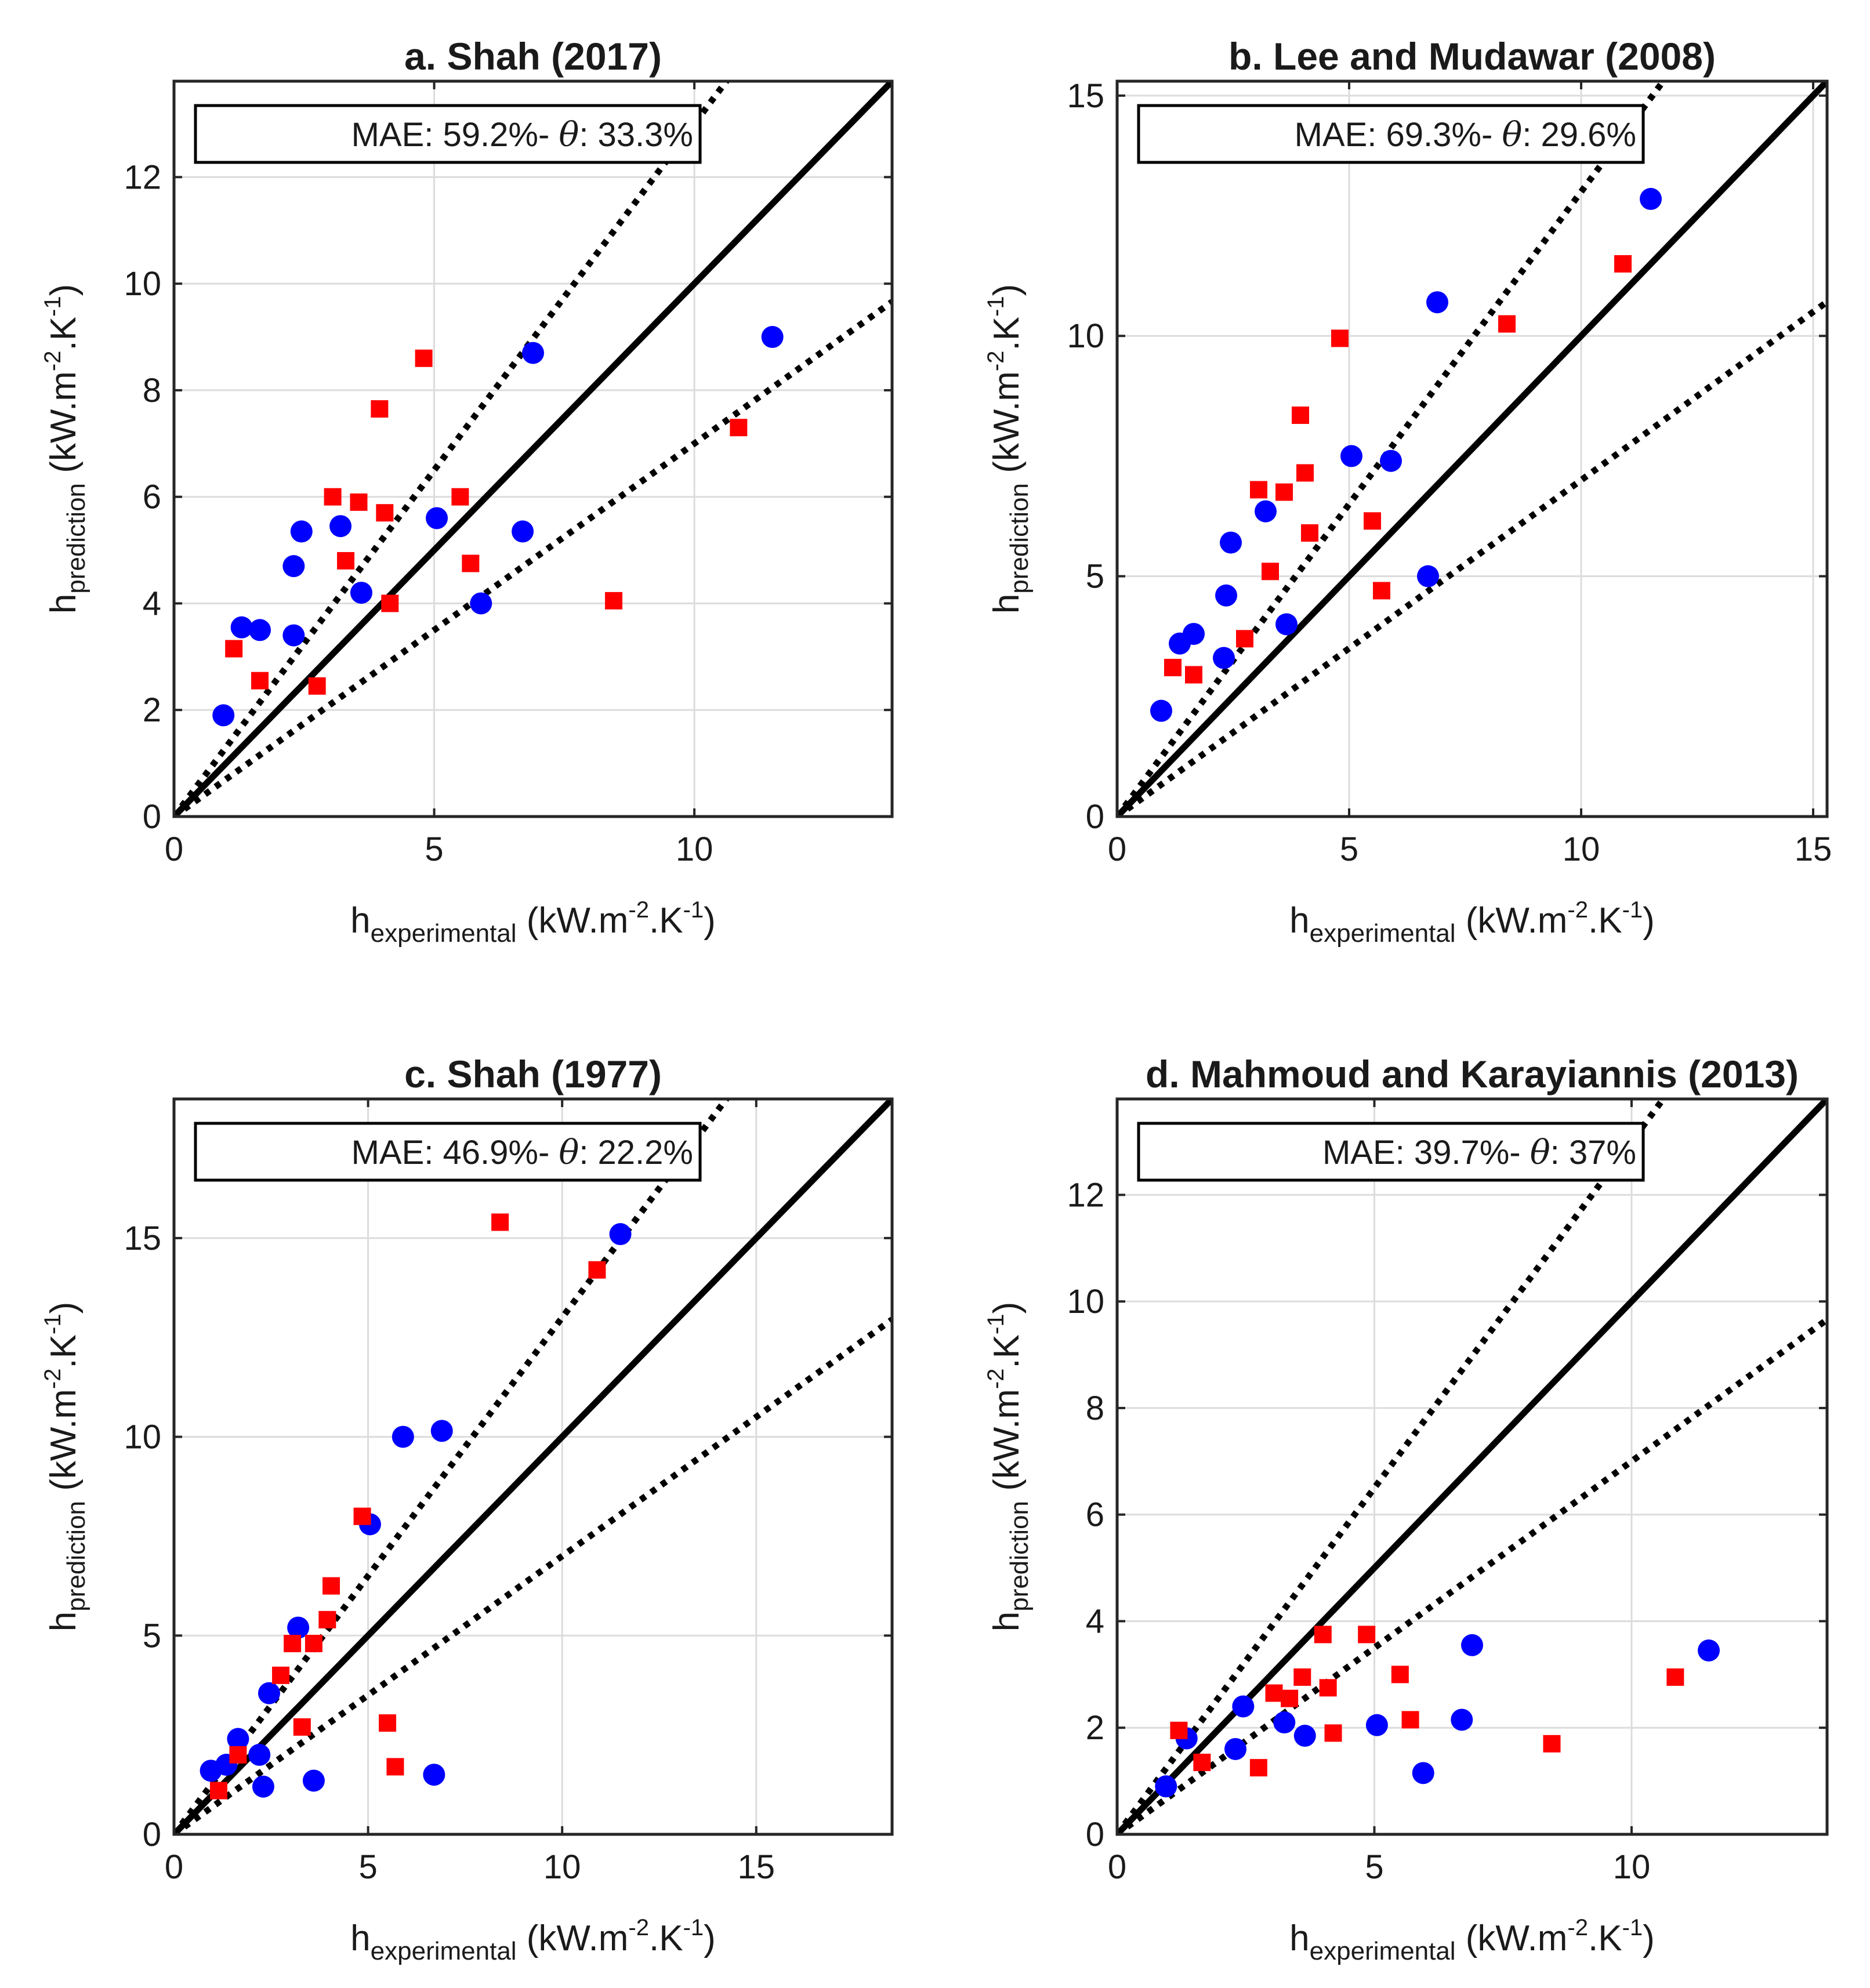  What do you see at coordinates (416, 1506) in the screenshot?
I see `data-points` at bounding box center [416, 1506].